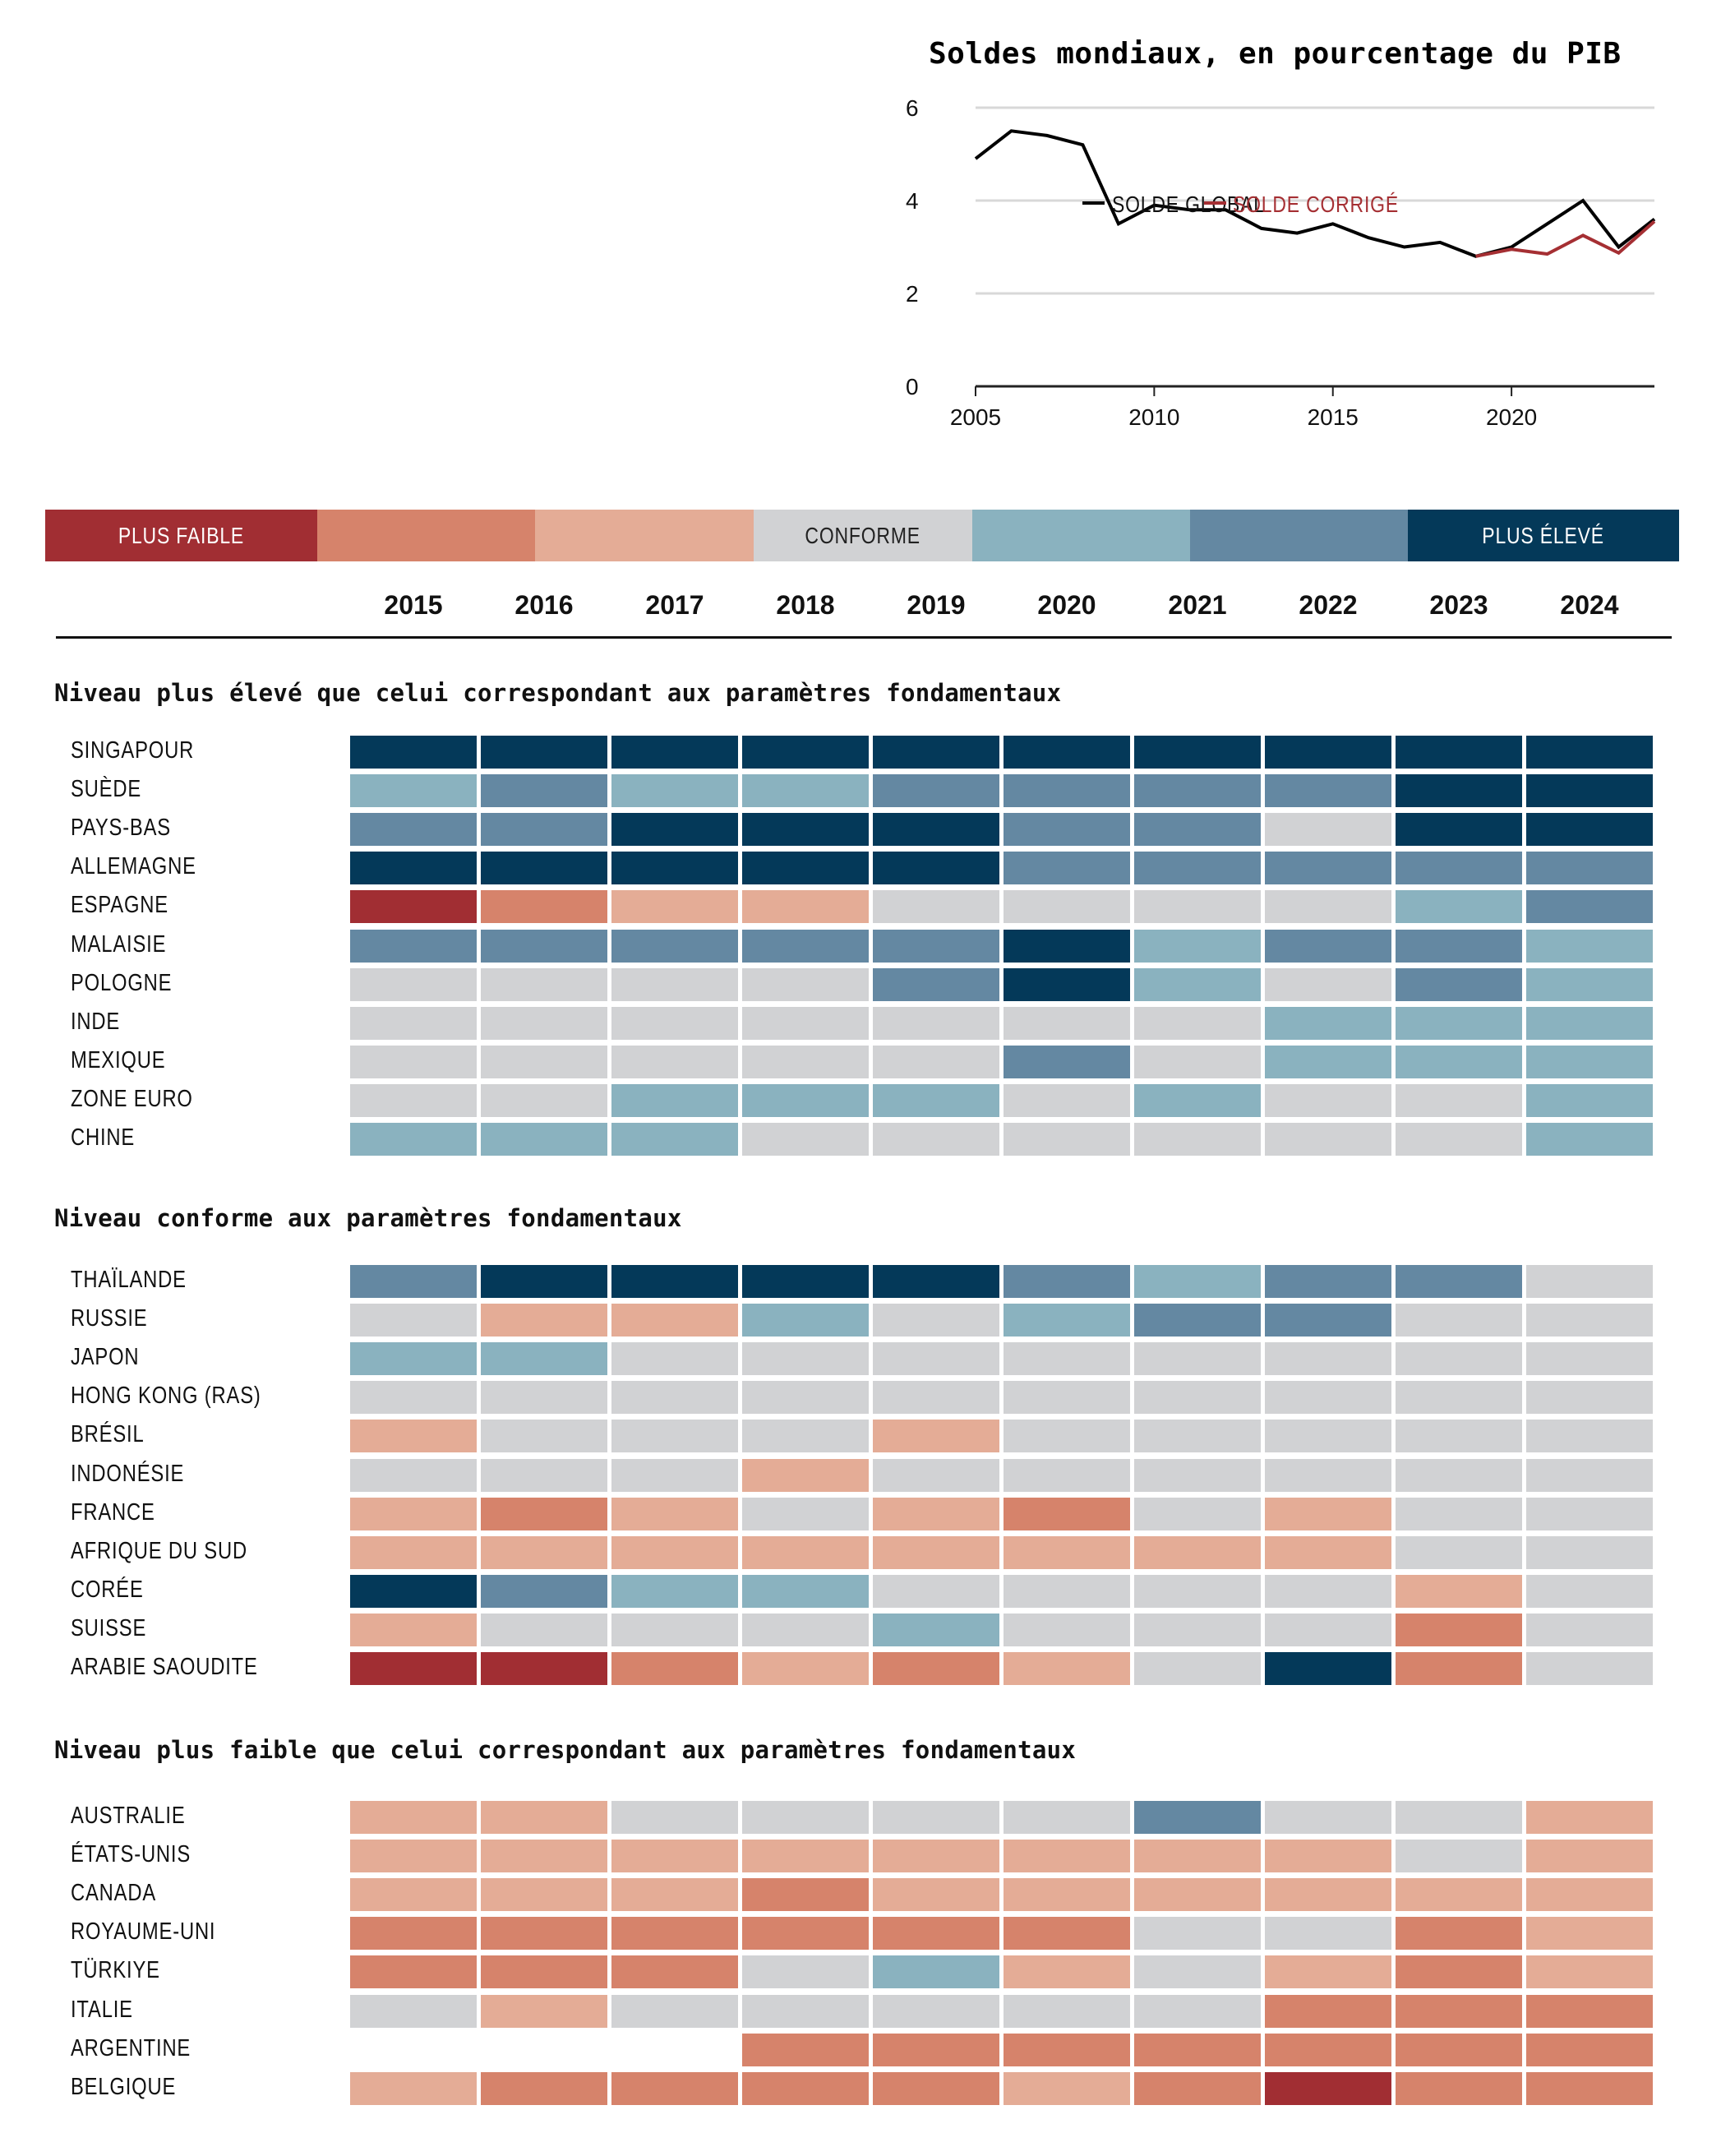 This screenshot has height=2156, width=1721. What do you see at coordinates (133, 867) in the screenshot?
I see `country-label: ALLEMAGNE` at bounding box center [133, 867].